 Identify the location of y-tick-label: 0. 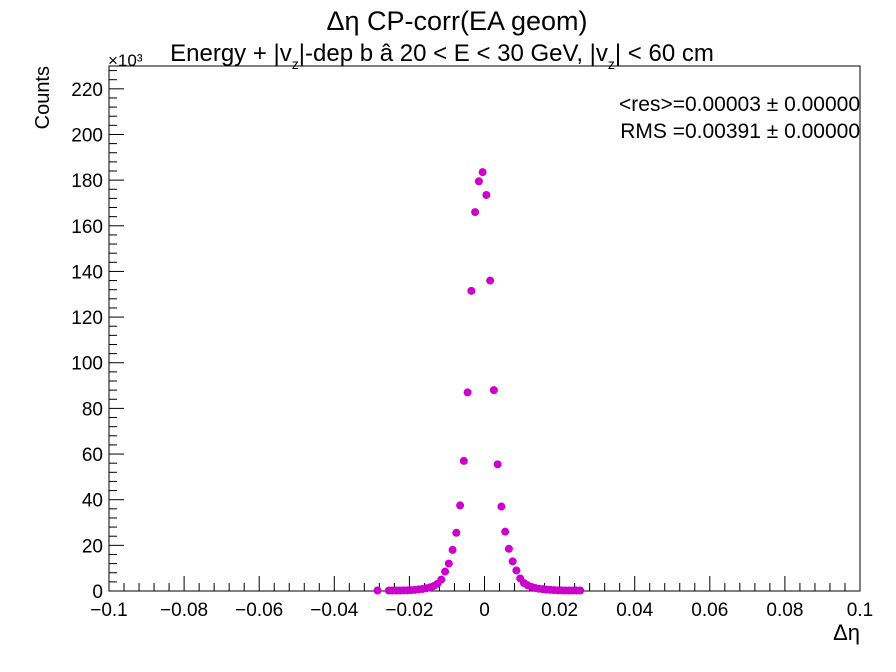
(97, 592).